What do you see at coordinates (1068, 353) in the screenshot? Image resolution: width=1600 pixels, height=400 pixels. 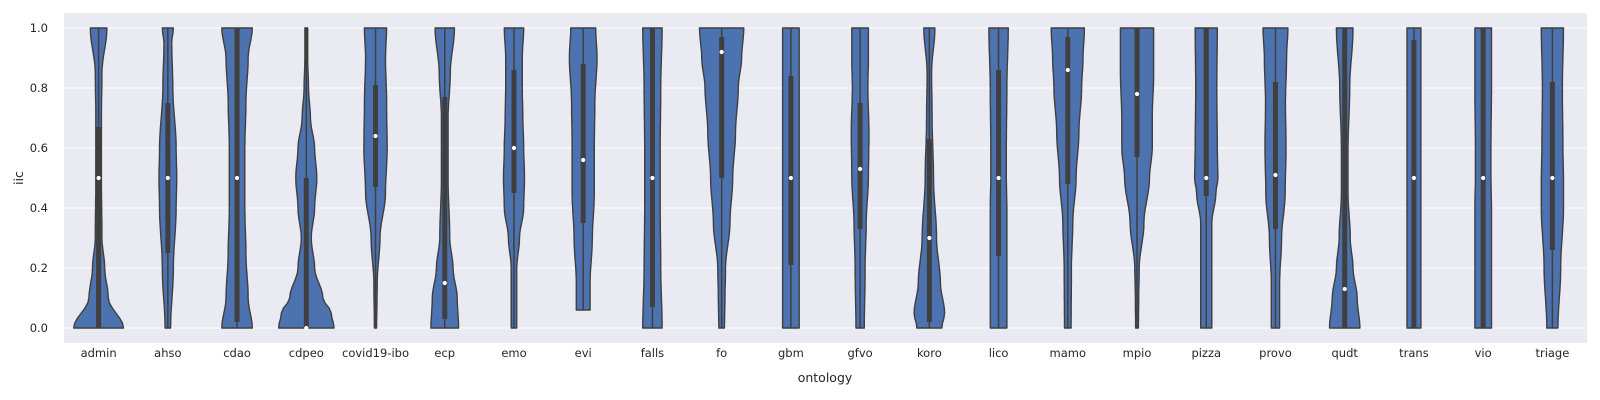 I see `x-tick-label: mamo` at bounding box center [1068, 353].